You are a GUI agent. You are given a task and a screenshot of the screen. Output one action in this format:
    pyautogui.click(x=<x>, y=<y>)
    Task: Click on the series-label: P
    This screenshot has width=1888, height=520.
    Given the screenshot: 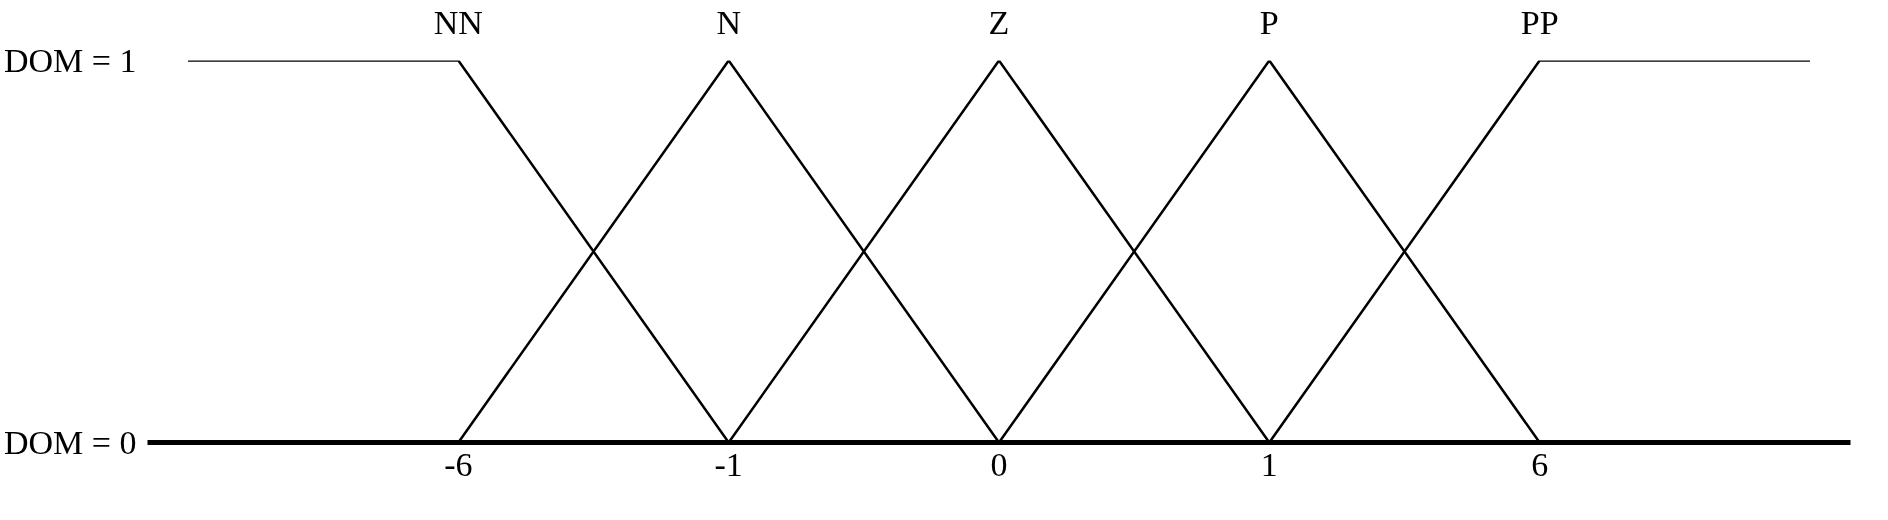 What is the action you would take?
    pyautogui.click(x=1269, y=22)
    